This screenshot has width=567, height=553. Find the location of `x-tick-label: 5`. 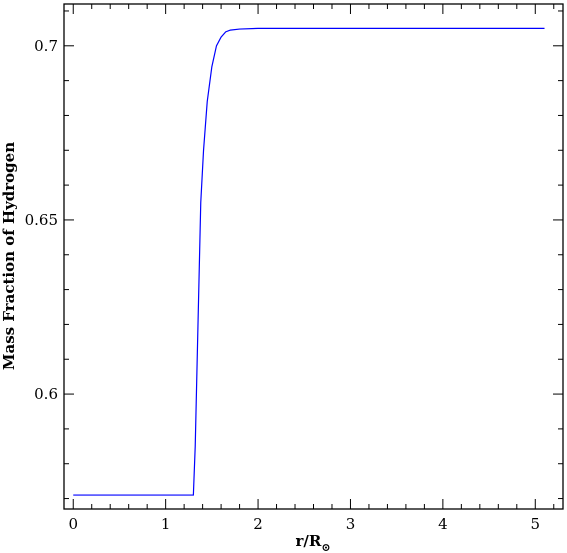

x-tick-label: 5 is located at coordinates (536, 524).